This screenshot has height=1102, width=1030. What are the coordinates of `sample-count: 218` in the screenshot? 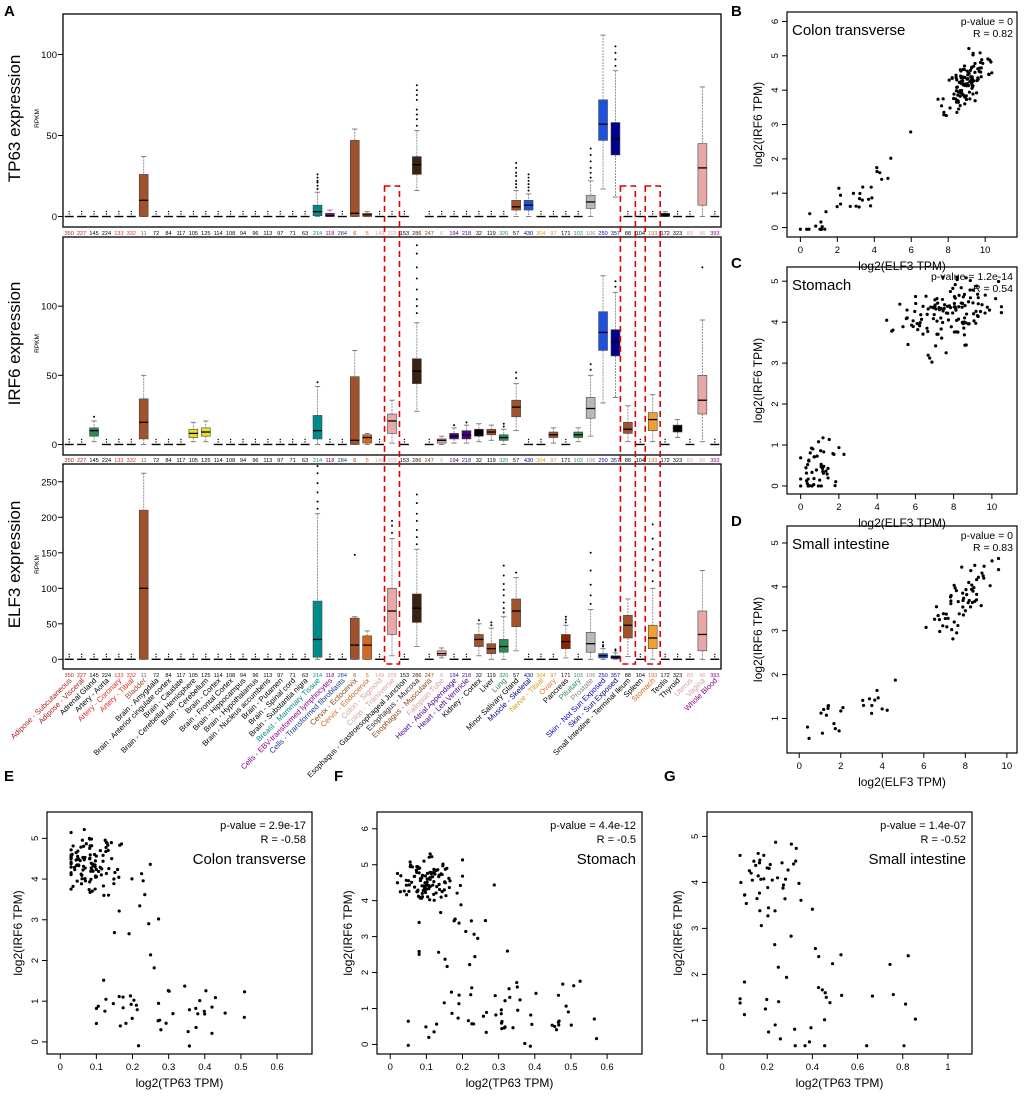 It's located at (466, 676).